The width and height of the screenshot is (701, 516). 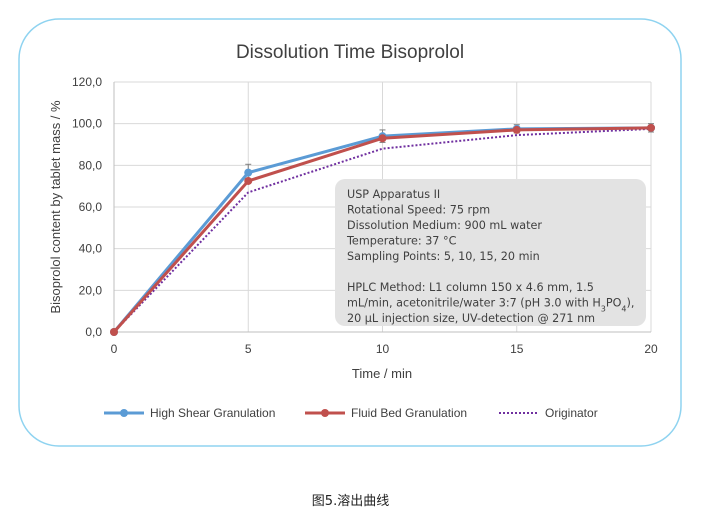 What do you see at coordinates (418, 210) in the screenshot?
I see `annotation-line: Rotational Speed: 75 rpm` at bounding box center [418, 210].